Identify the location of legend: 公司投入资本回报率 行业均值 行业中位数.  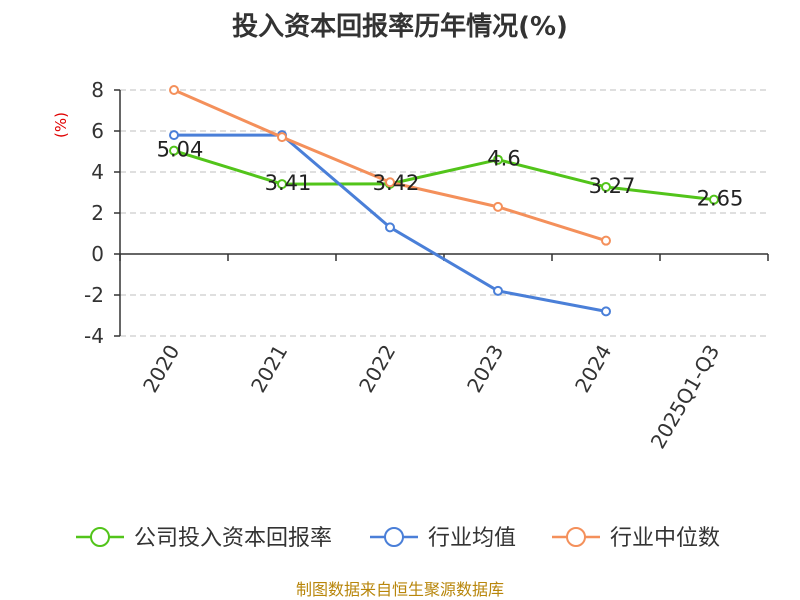
(398, 538).